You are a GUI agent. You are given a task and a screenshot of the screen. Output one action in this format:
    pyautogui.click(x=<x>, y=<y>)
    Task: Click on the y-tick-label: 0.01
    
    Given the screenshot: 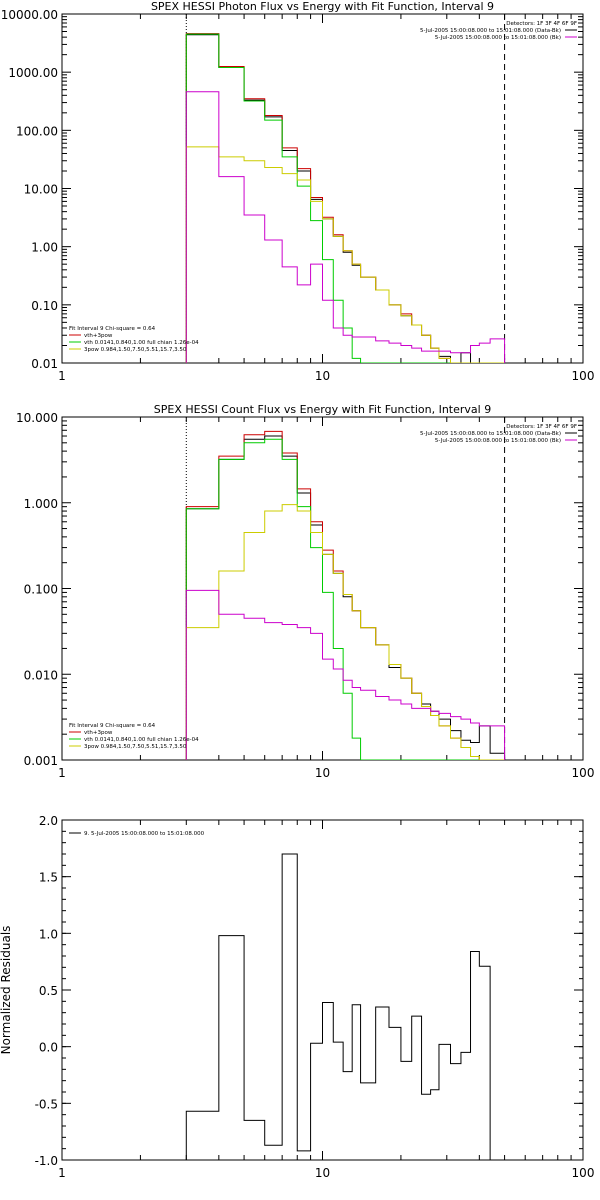 What is the action you would take?
    pyautogui.click(x=44, y=364)
    